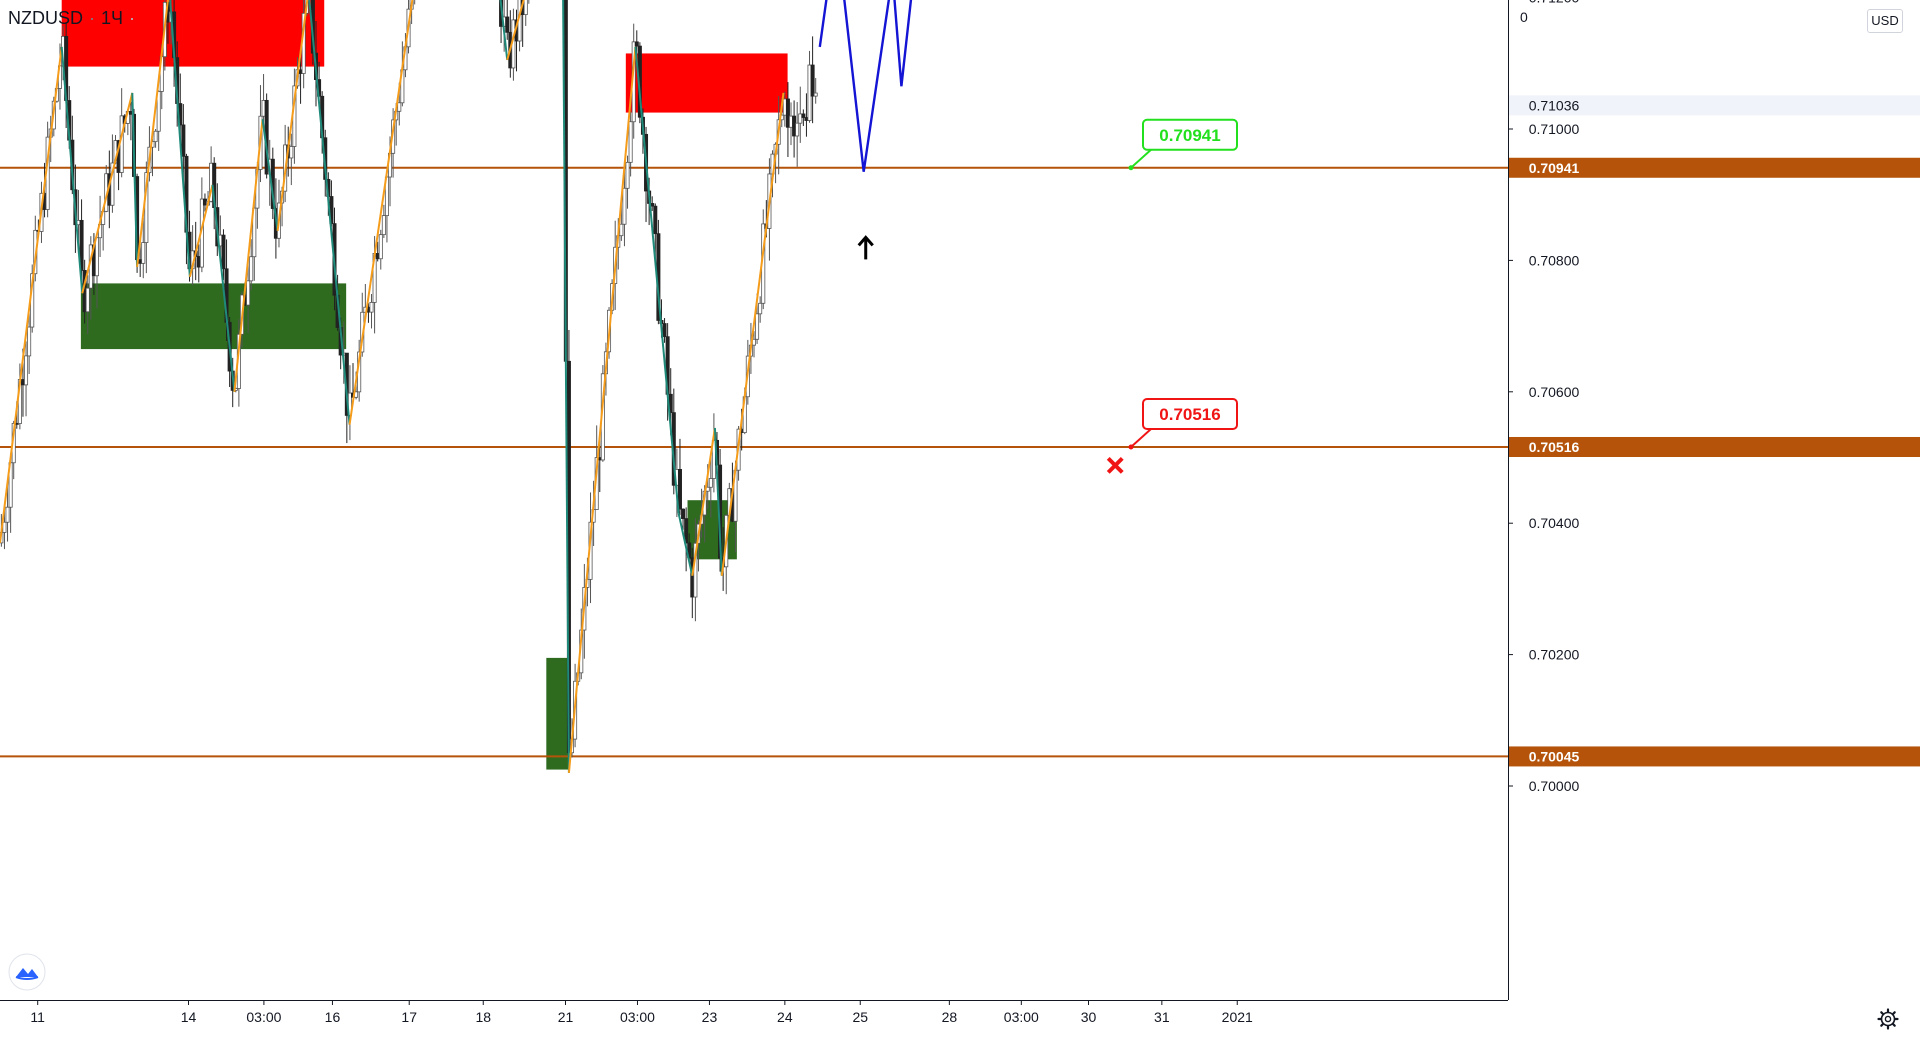 This screenshot has width=1920, height=1040. I want to click on time-tick-label: 25, so click(860, 1017).